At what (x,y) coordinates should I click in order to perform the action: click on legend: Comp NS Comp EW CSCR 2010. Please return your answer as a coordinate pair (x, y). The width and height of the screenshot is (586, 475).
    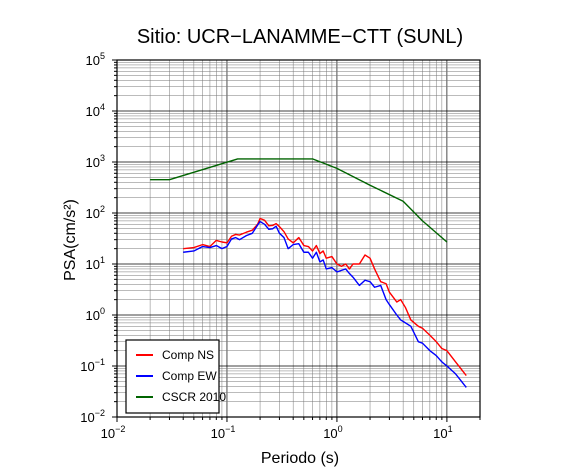
    Looking at the image, I should click on (175, 376).